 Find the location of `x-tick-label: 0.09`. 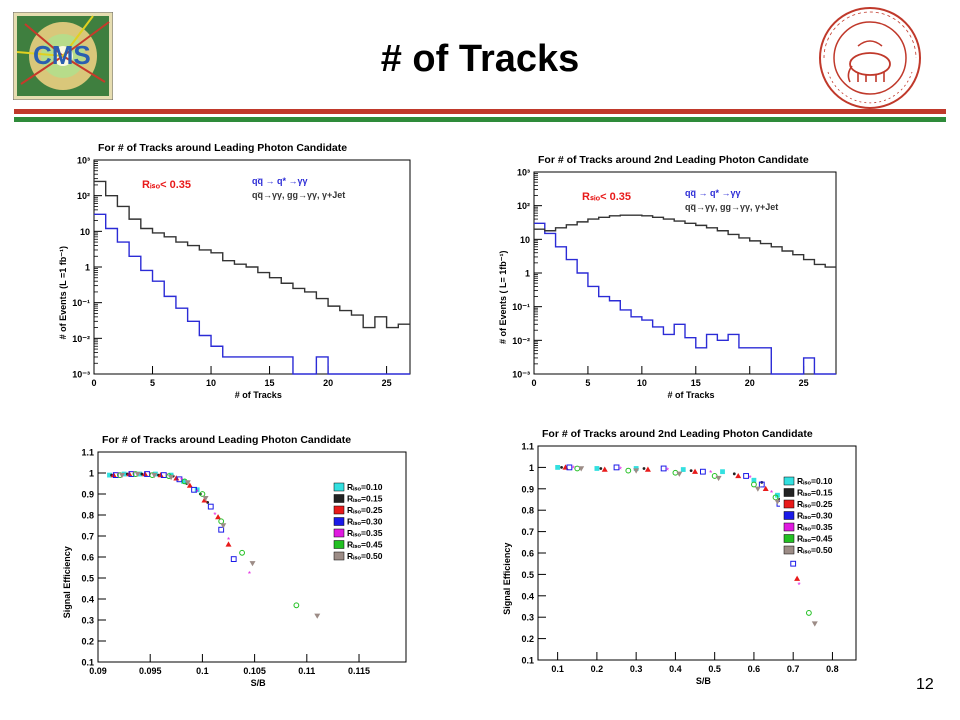

x-tick-label: 0.09 is located at coordinates (98, 671).